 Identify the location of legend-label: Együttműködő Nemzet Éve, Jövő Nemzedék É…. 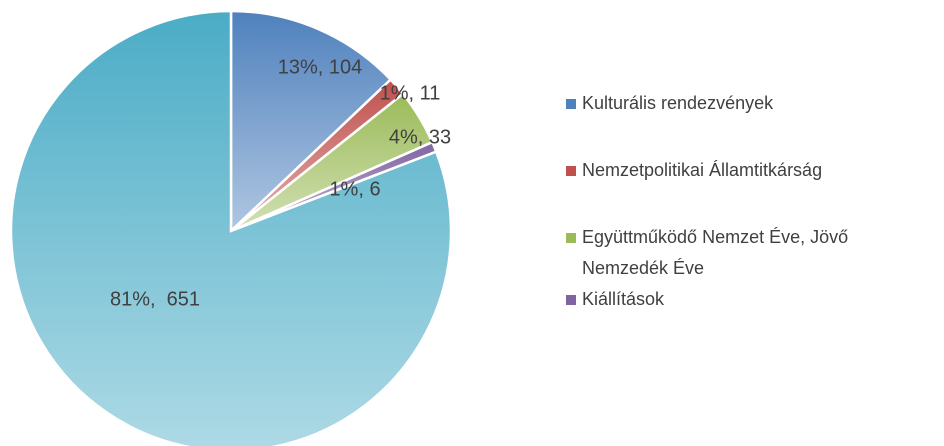
(715, 252).